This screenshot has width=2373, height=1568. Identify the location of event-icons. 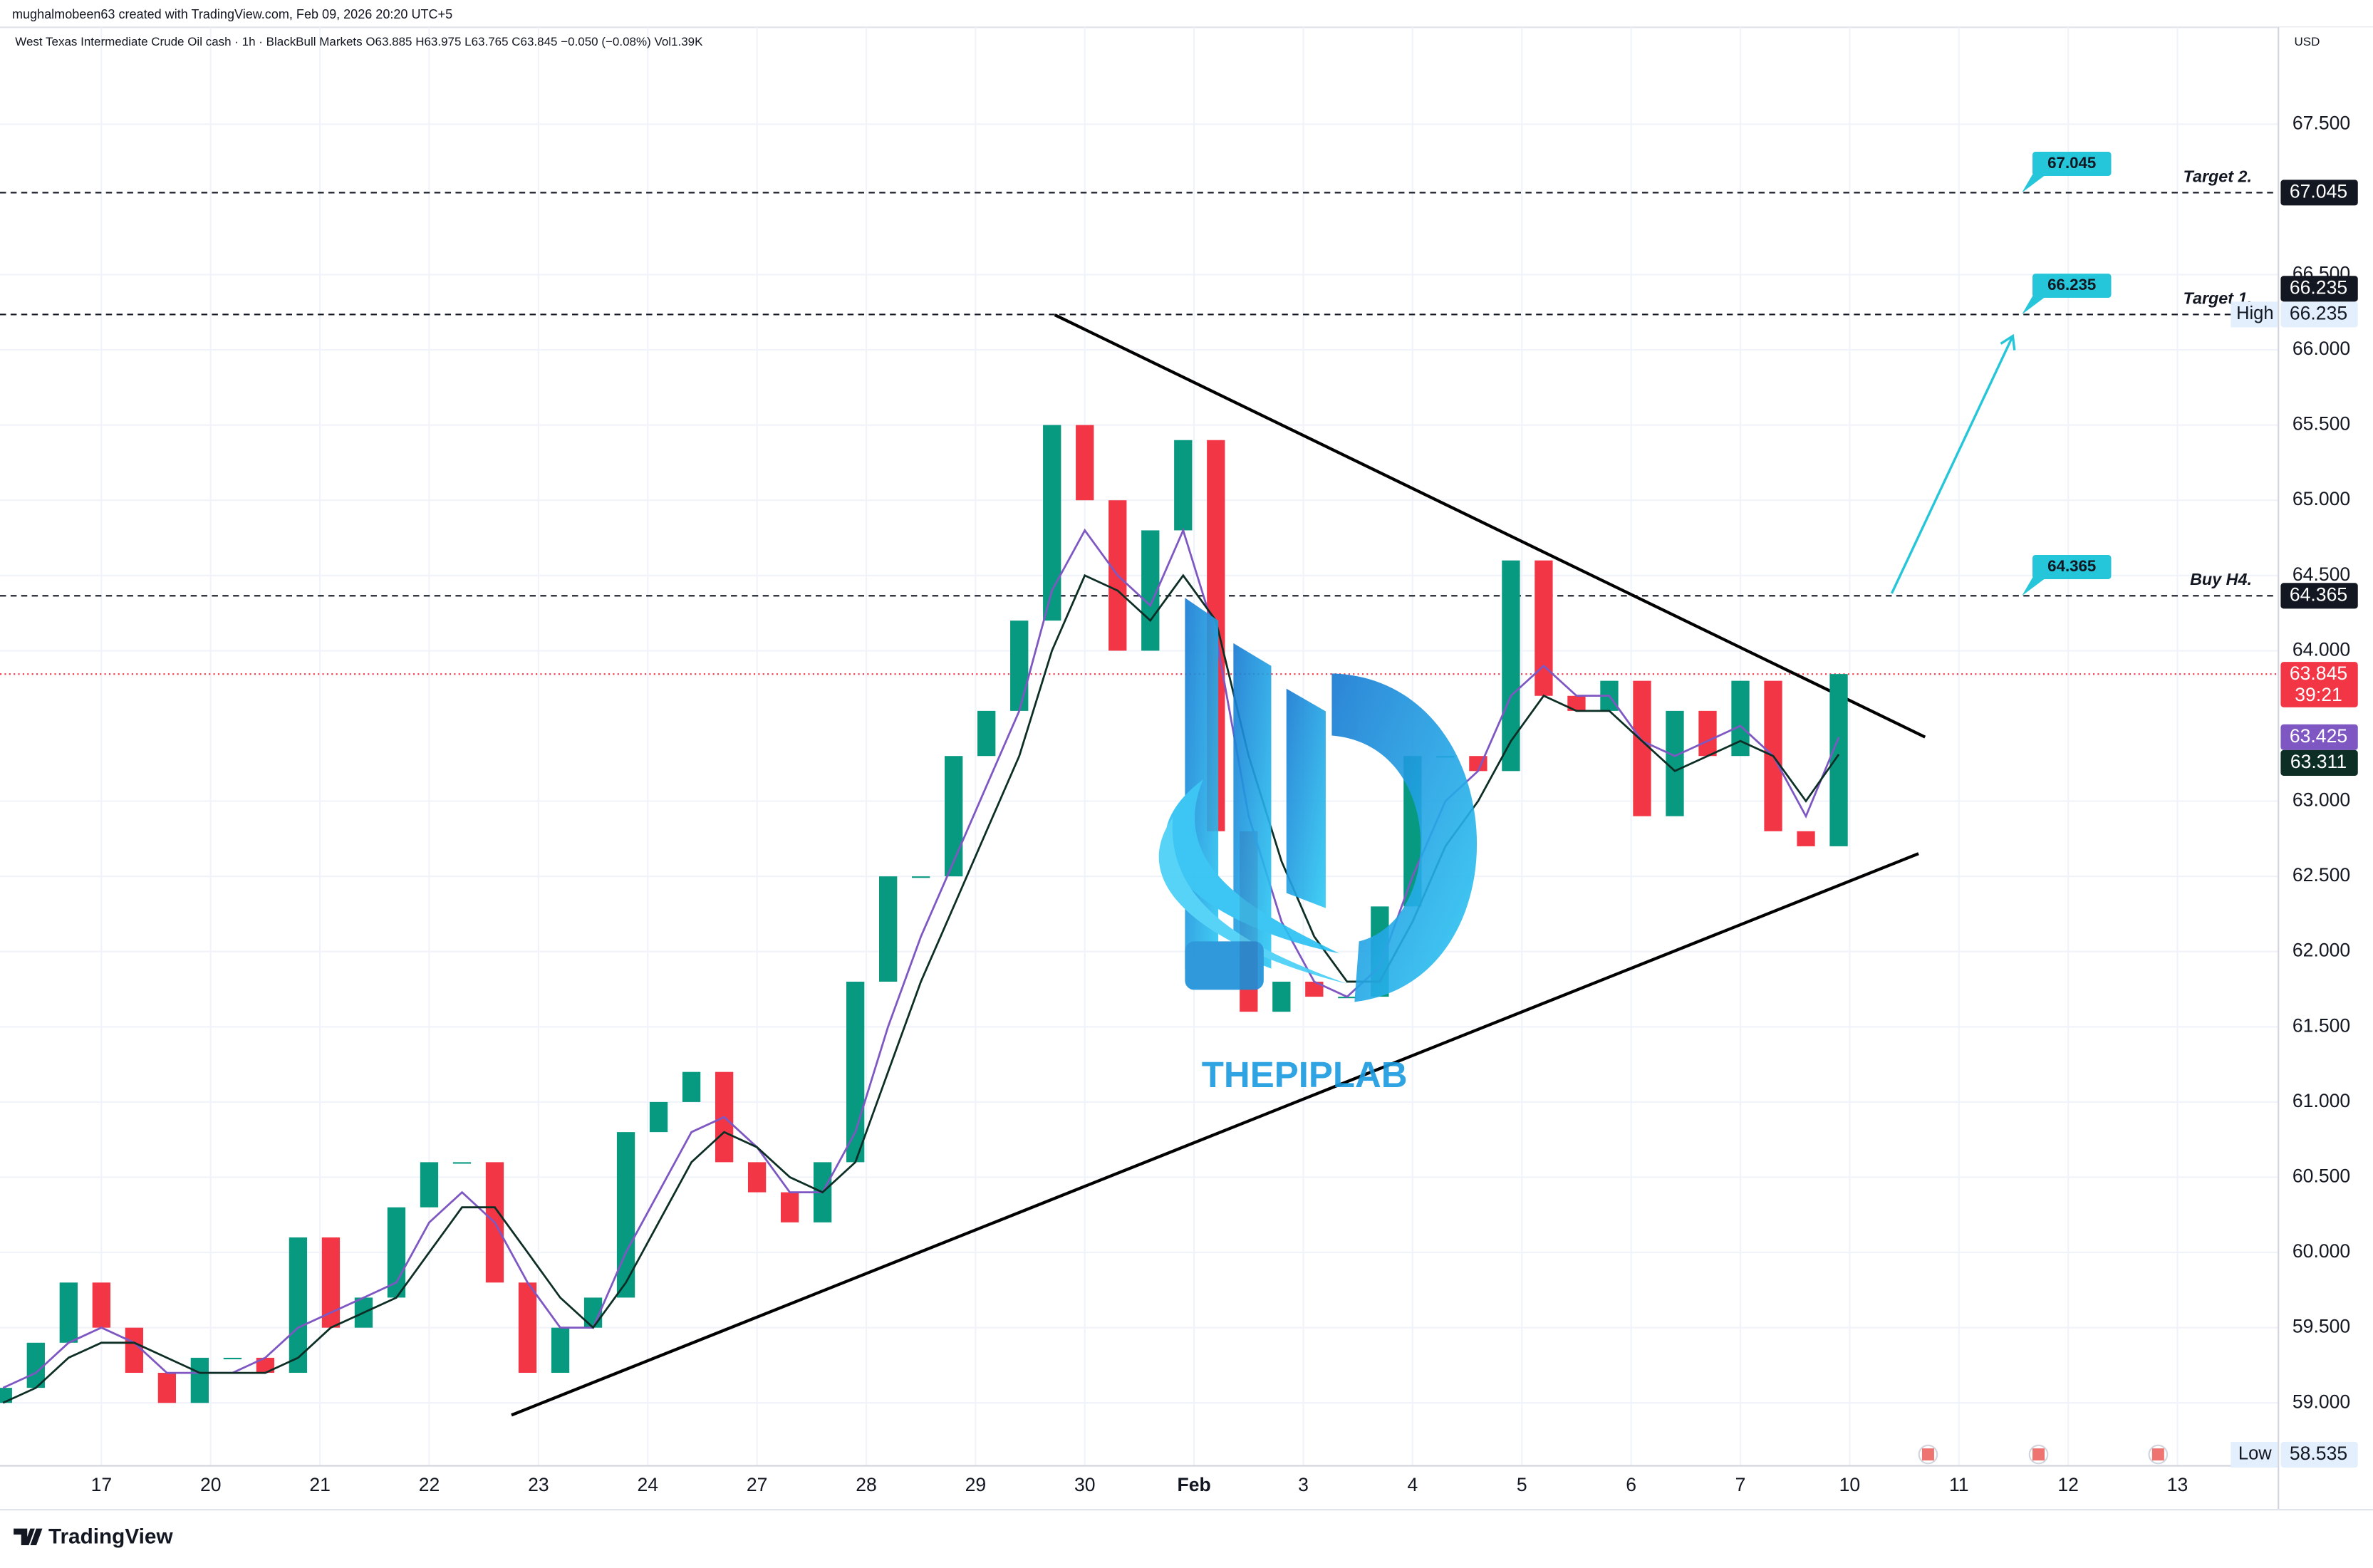
(2043, 1454).